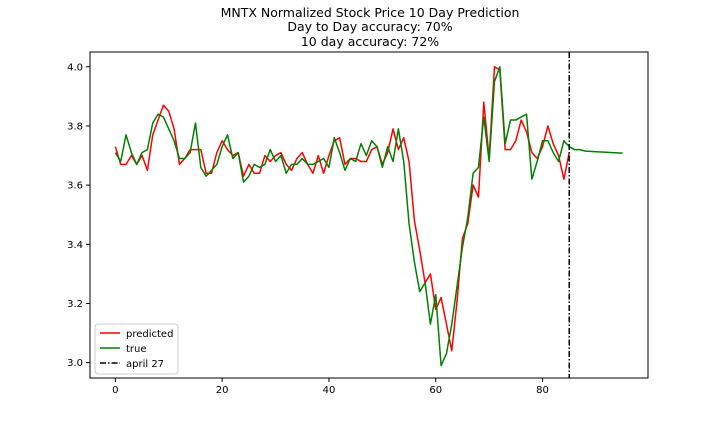 This screenshot has width=720, height=432. What do you see at coordinates (222, 390) in the screenshot?
I see `x-tick-label-20: 20` at bounding box center [222, 390].